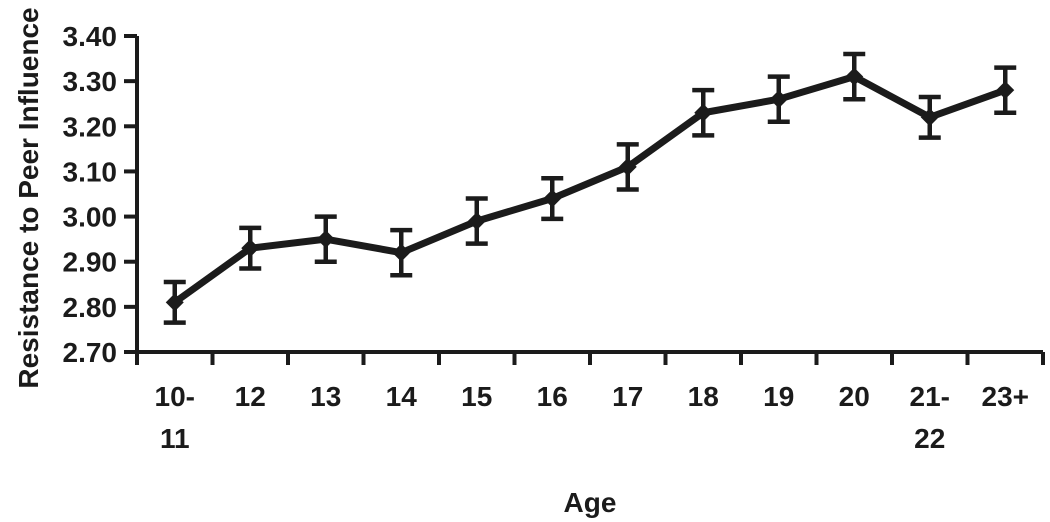  Describe the element at coordinates (90, 126) in the screenshot. I see `y-tick-label: 3.20` at that location.